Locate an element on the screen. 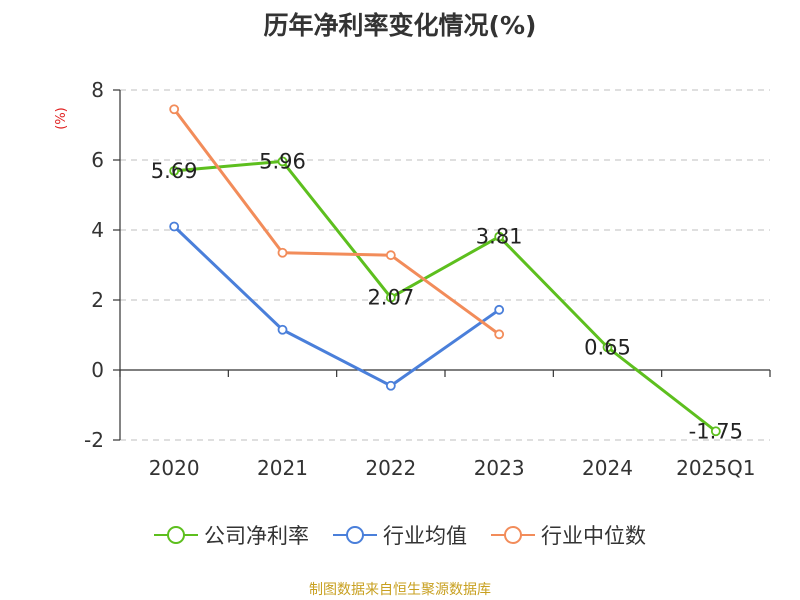 The height and width of the screenshot is (600, 800). x-tick-labels: 2020 2021 2022 2023 2024 2025Q1 is located at coordinates (452, 468).